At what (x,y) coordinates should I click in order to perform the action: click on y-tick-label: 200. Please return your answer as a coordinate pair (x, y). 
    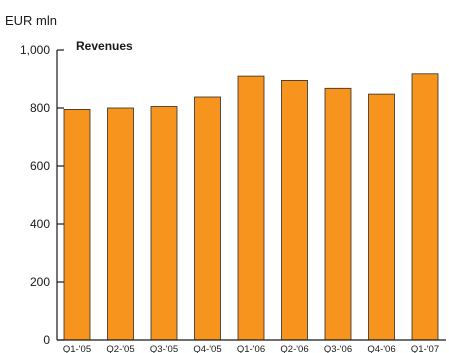
    Looking at the image, I should click on (40, 282).